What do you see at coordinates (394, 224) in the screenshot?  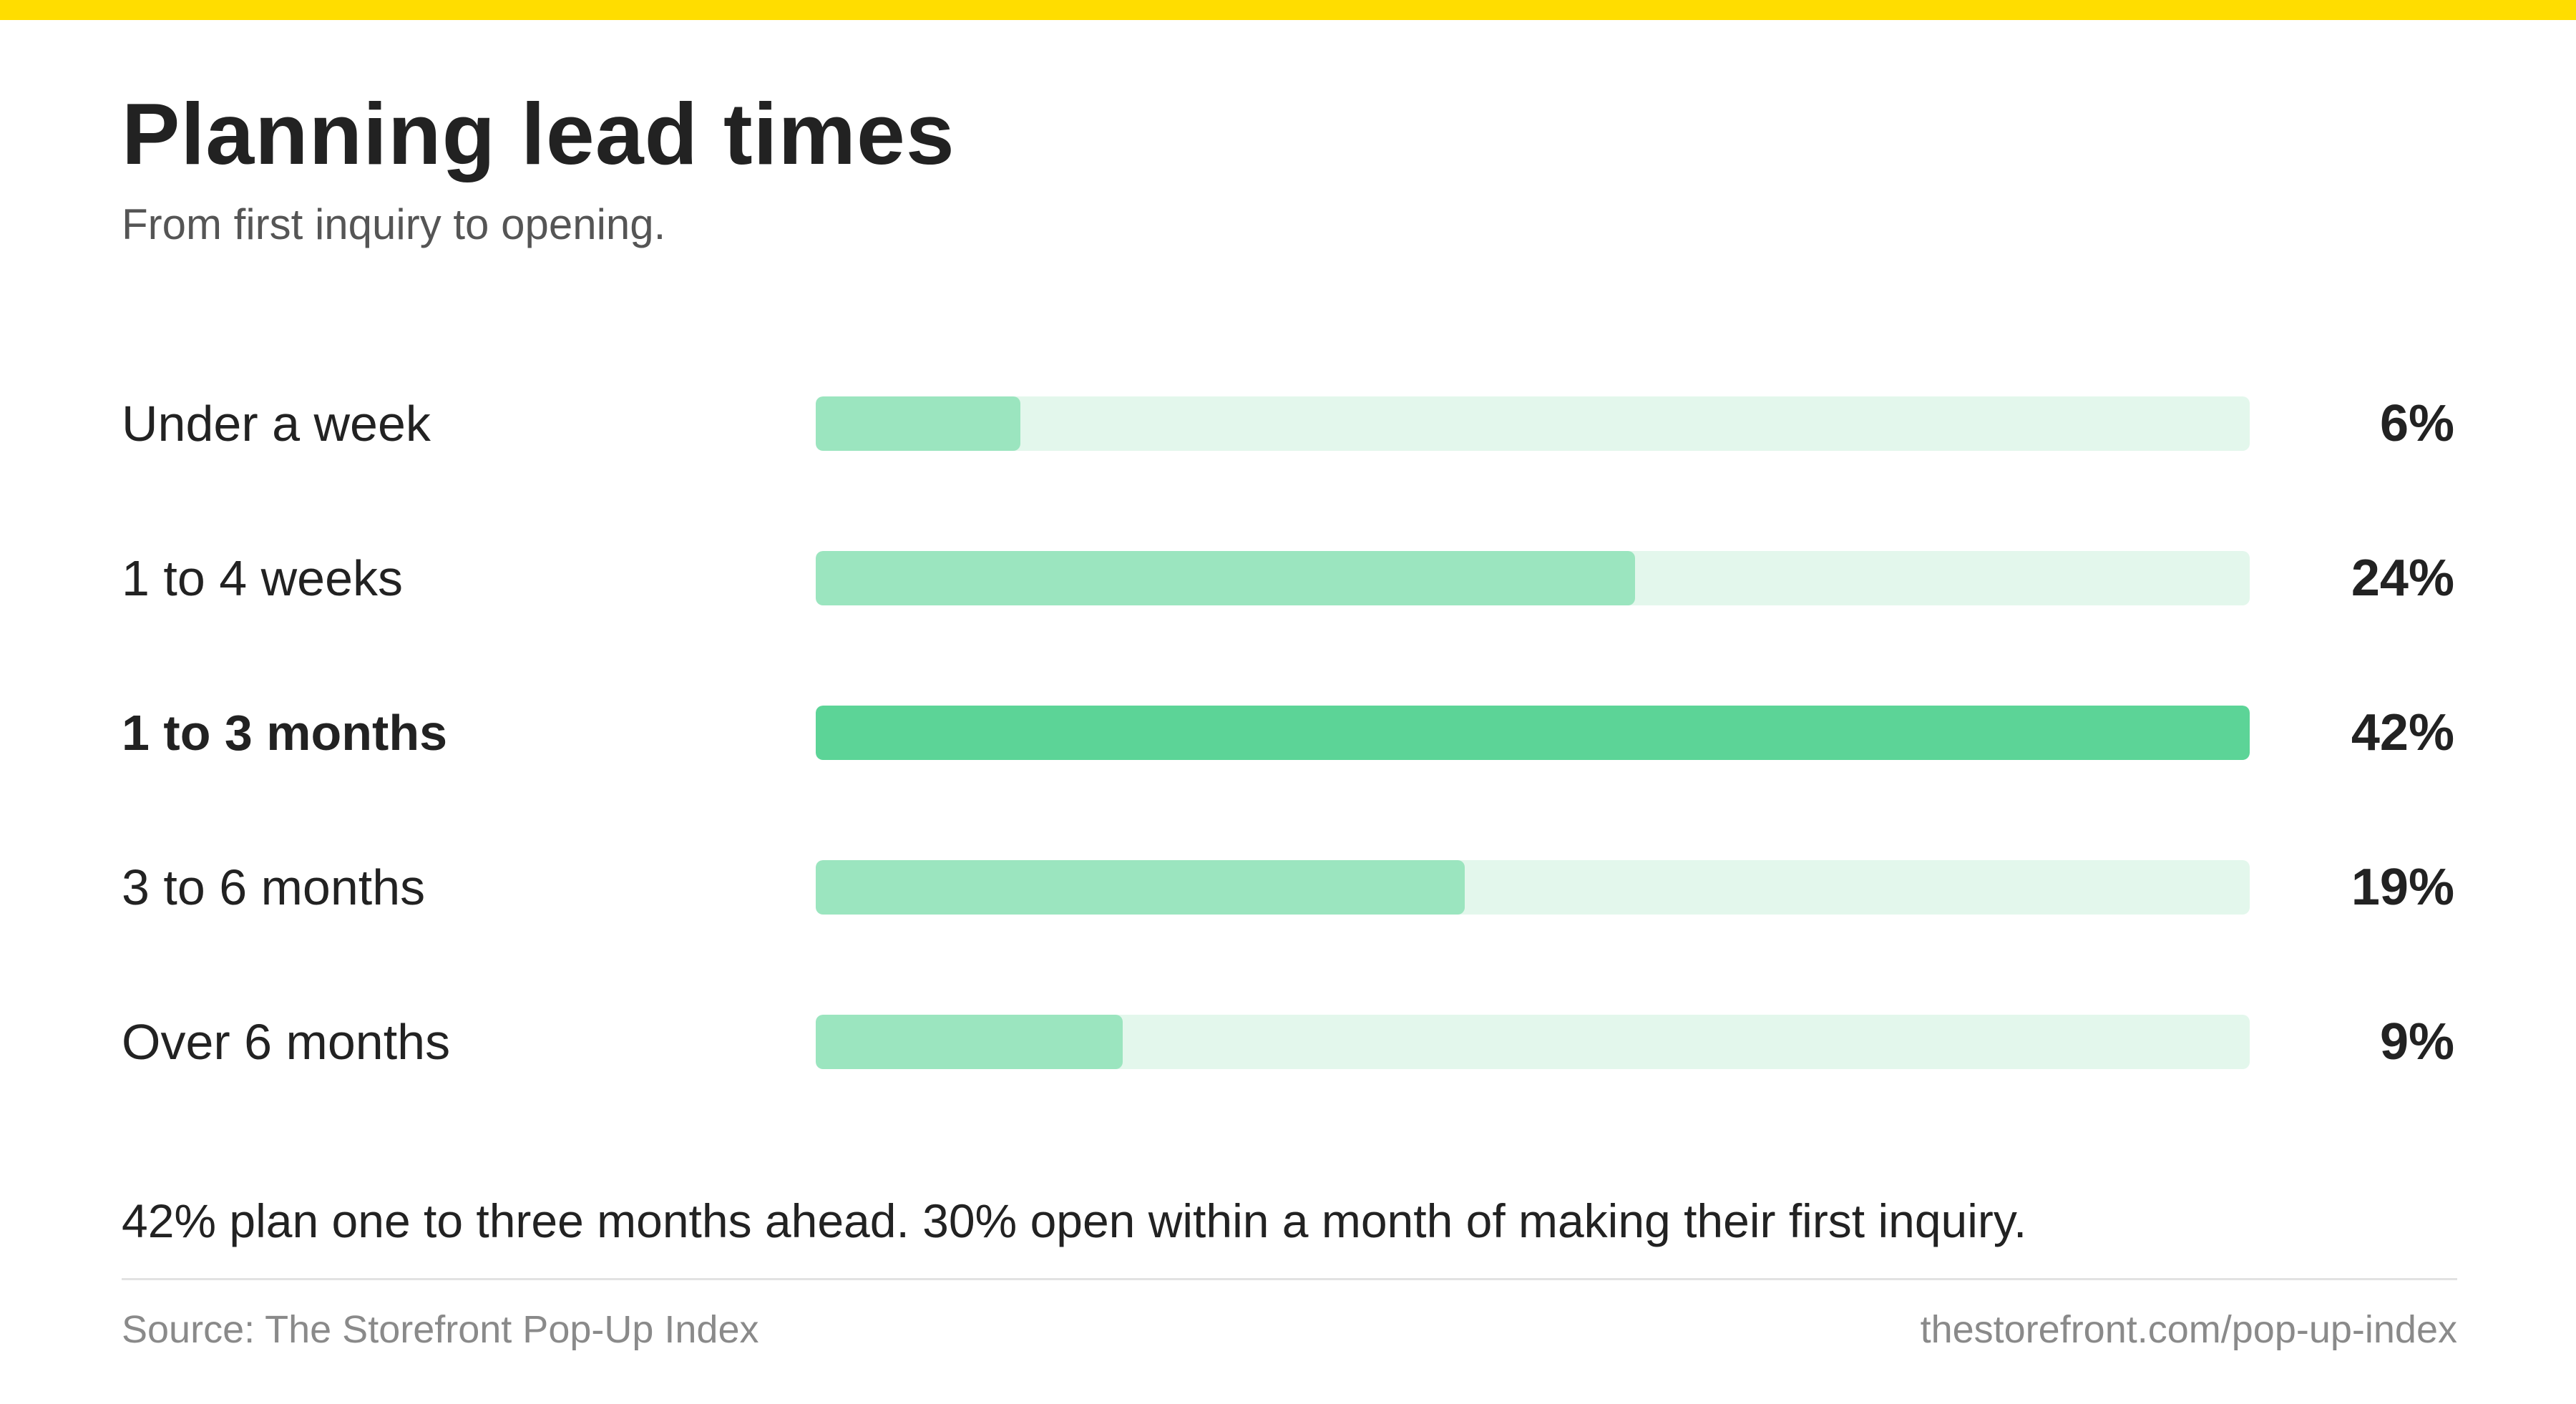 I see `chart-subtitle: From first inquiry to opening.` at bounding box center [394, 224].